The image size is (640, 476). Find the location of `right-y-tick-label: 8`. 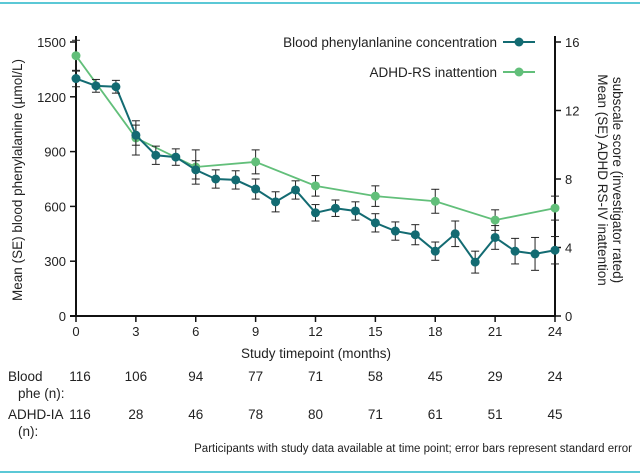

right-y-tick-label: 8 is located at coordinates (568, 179).